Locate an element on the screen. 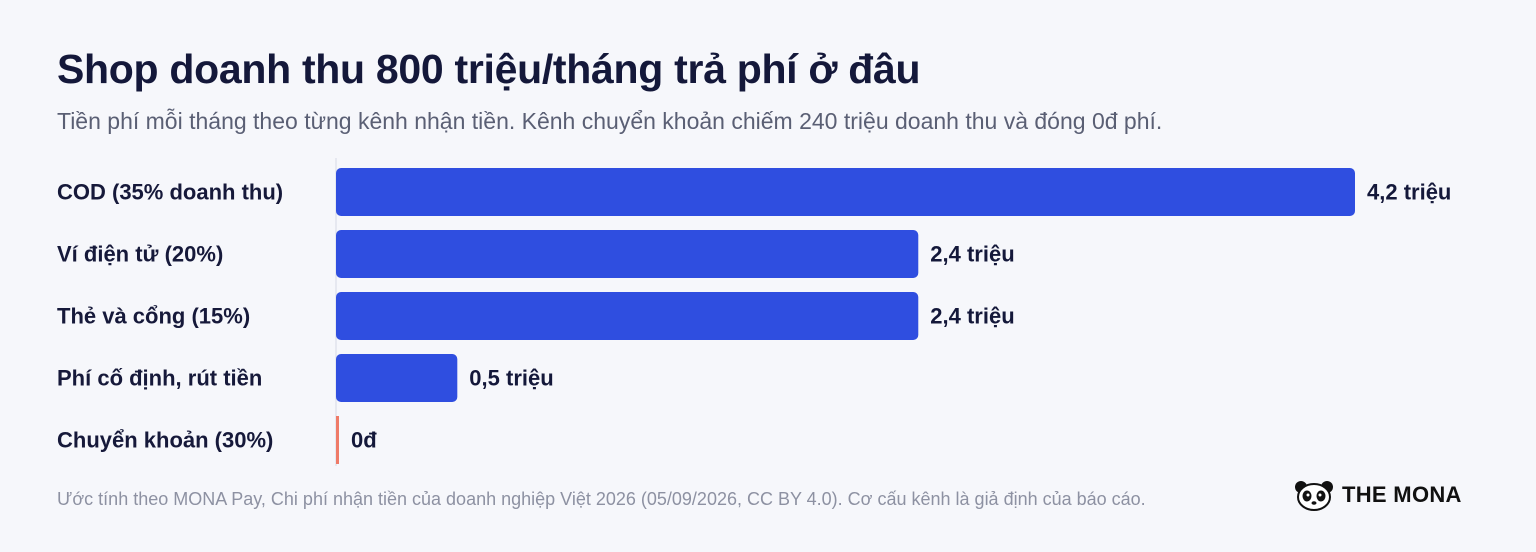  value-label: 0,5 triệu is located at coordinates (511, 378).